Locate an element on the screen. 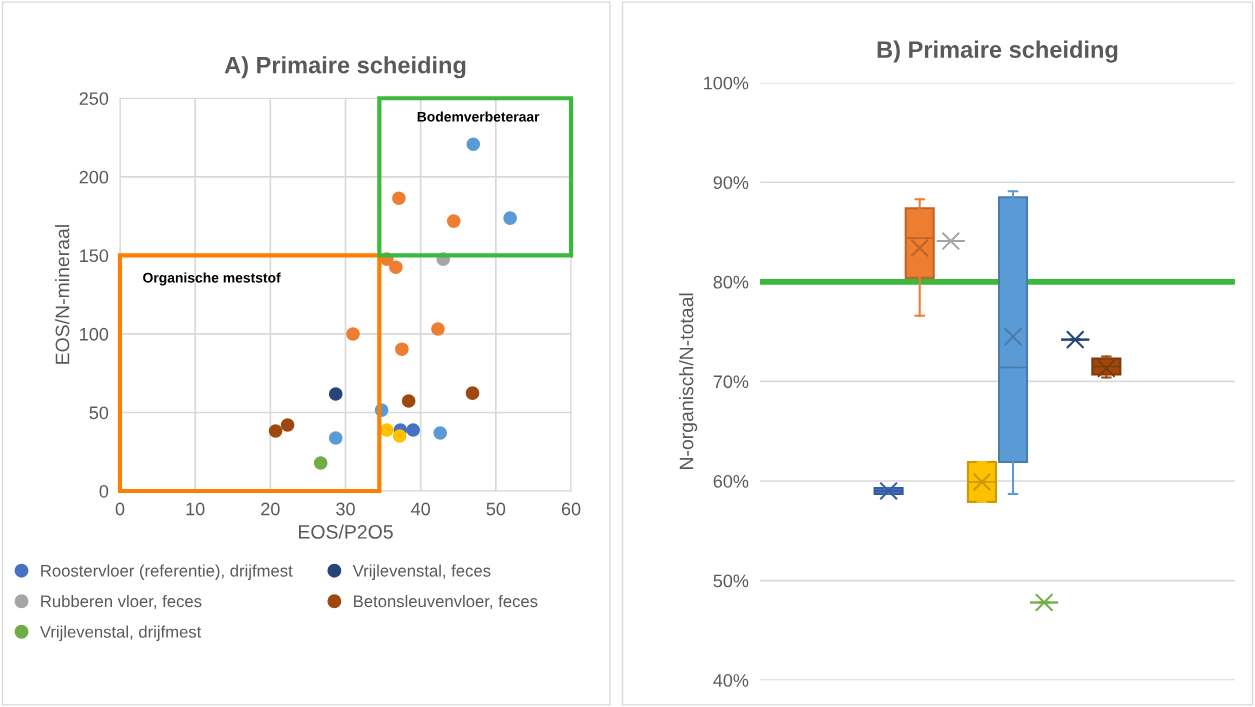 The image size is (1255, 707). annotation: Bodemverbeteraar is located at coordinates (478, 116).